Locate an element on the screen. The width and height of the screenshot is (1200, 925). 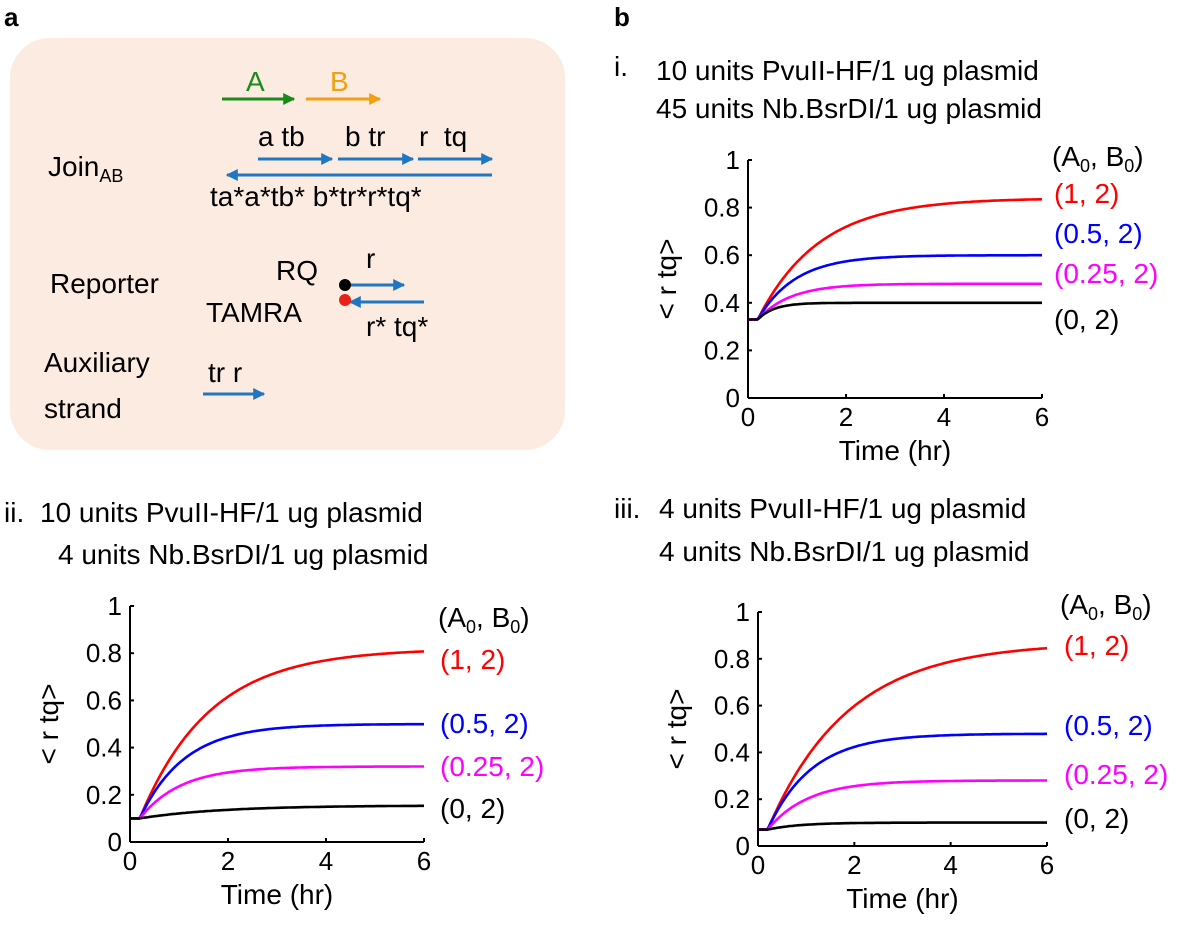
quencher-dot is located at coordinates (345, 285).